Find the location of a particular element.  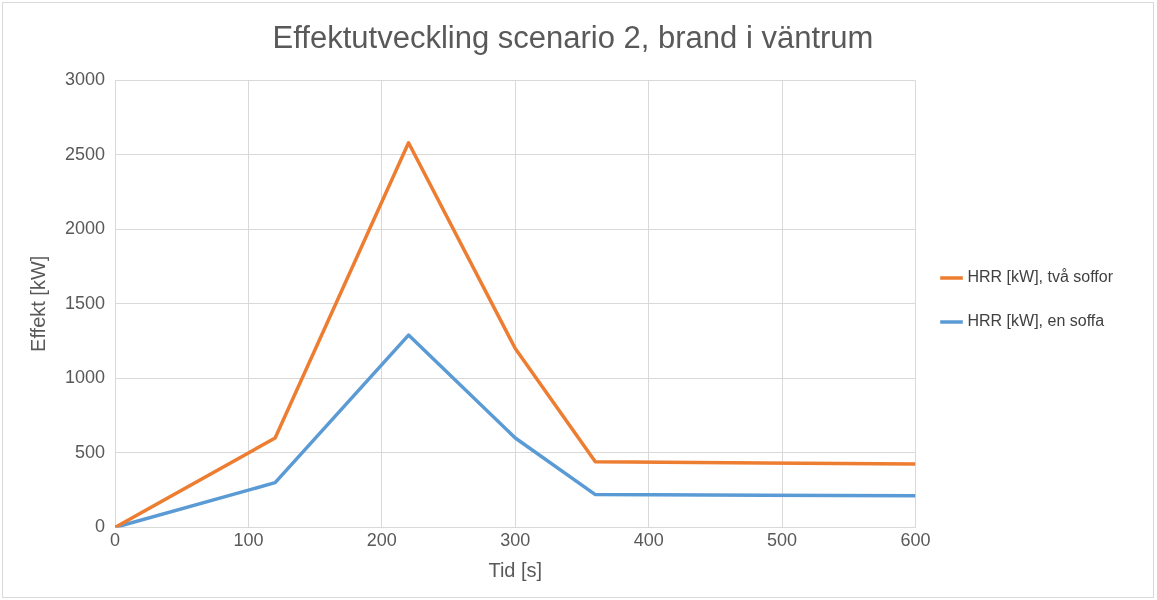

y-tick-label: 2500 is located at coordinates (85, 153).